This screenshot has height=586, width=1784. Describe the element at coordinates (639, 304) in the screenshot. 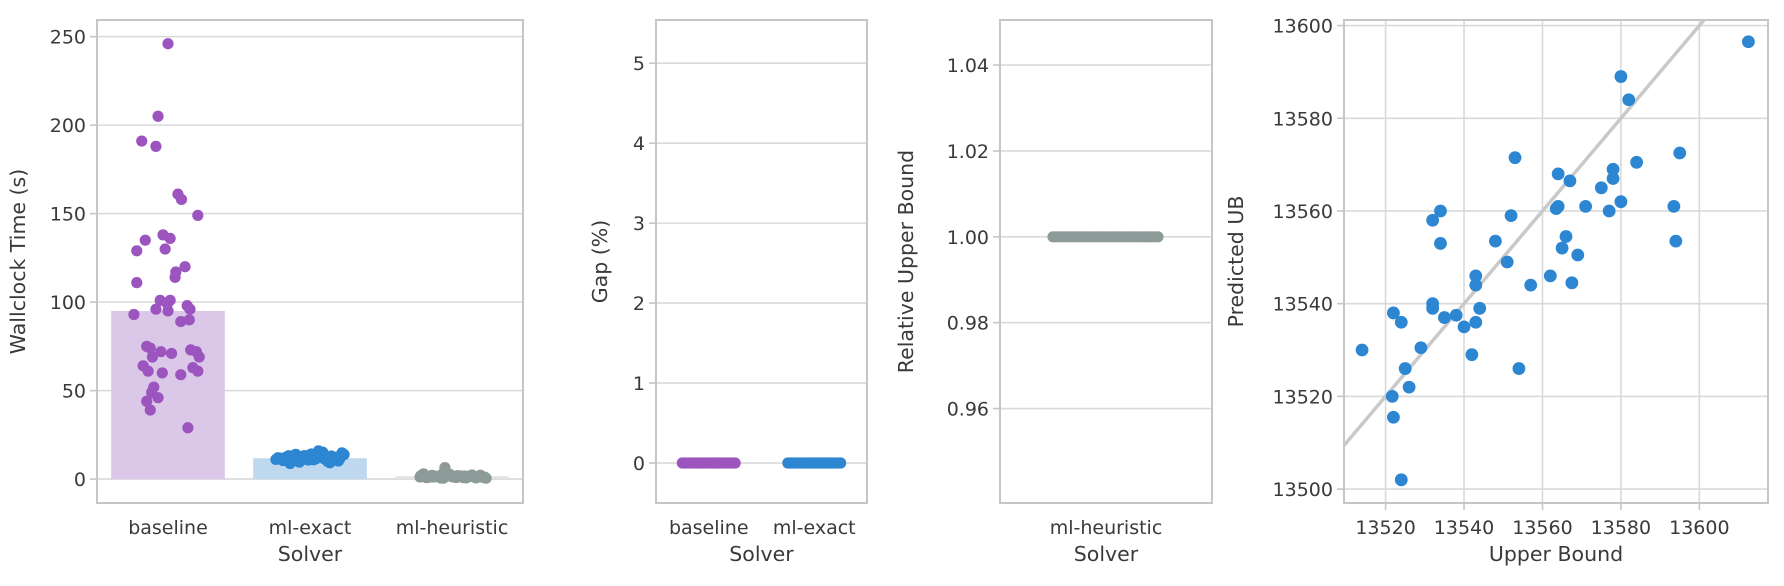

I see `y-tick-label: 2` at that location.